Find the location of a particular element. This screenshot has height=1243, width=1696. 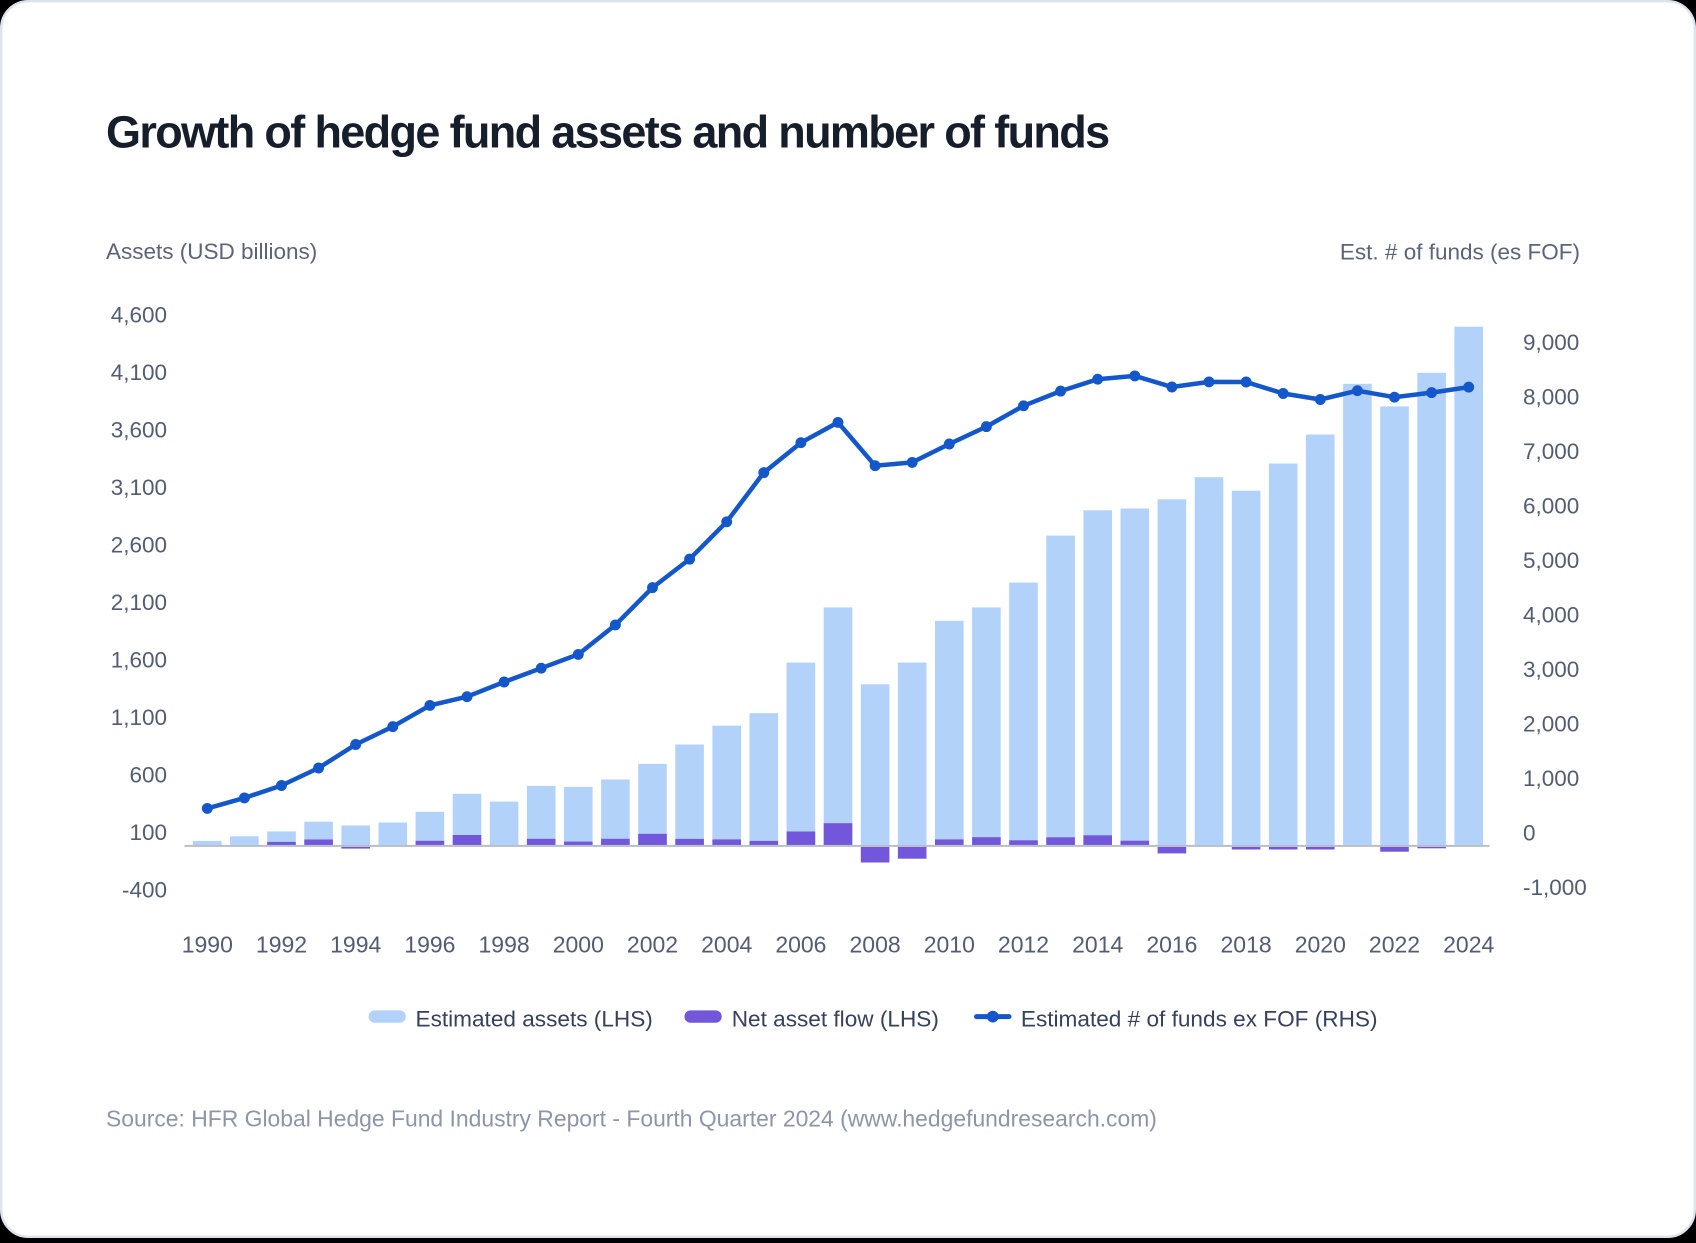

svg-text:Estimated # of funds ex FOF (R: Estimated # of funds ex FOF (RHS) is located at coordinates (1199, 1018).